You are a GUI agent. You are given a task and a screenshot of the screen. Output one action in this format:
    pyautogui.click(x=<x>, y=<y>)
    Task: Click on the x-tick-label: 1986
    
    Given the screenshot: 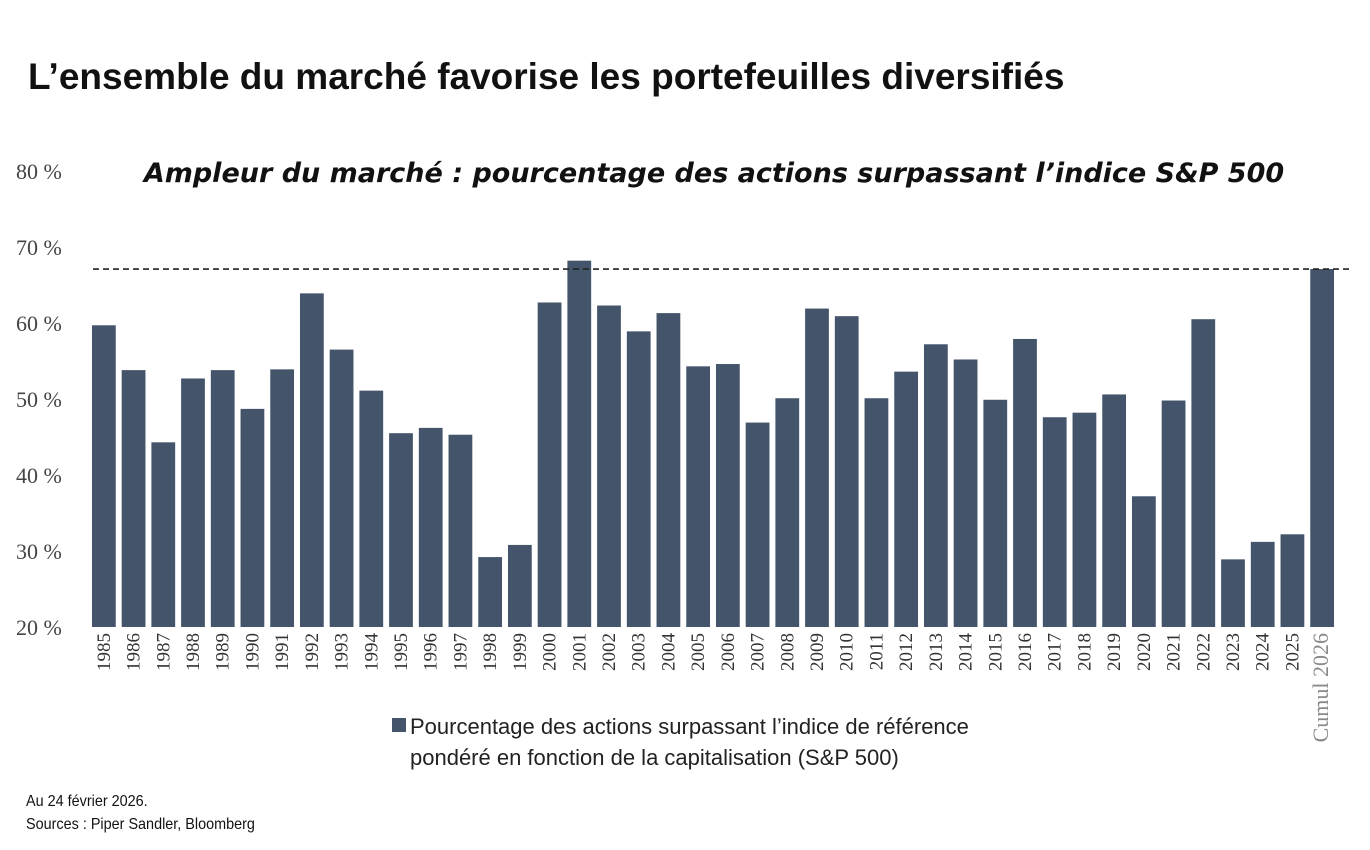 What is the action you would take?
    pyautogui.click(x=134, y=652)
    